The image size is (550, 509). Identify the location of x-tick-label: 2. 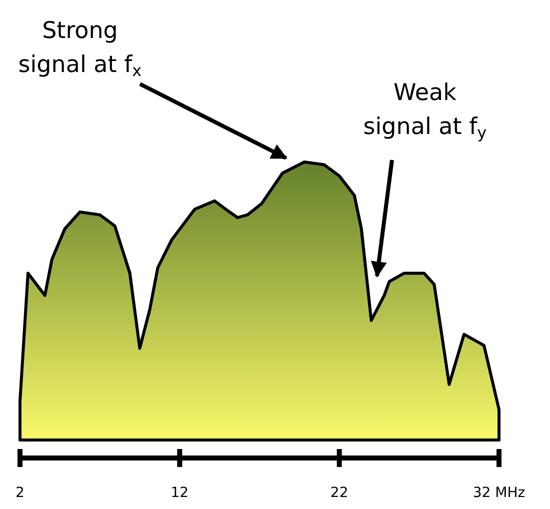
(20, 493).